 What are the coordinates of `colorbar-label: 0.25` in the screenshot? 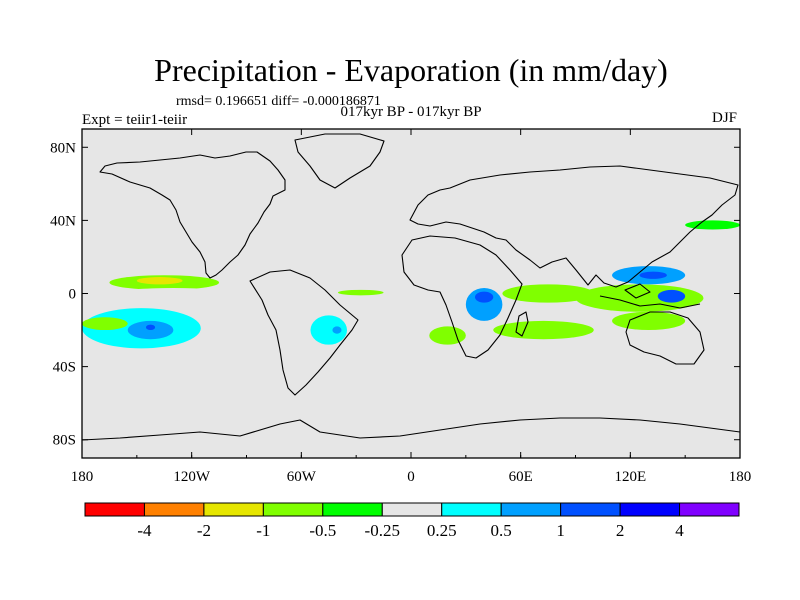 It's located at (442, 530).